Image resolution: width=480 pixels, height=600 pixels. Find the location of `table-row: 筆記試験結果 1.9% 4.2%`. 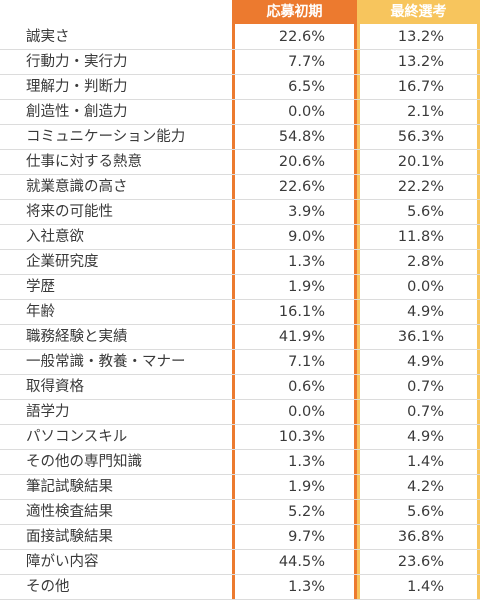

table-row: 筆記試験結果 1.9% 4.2% is located at coordinates (240, 487).